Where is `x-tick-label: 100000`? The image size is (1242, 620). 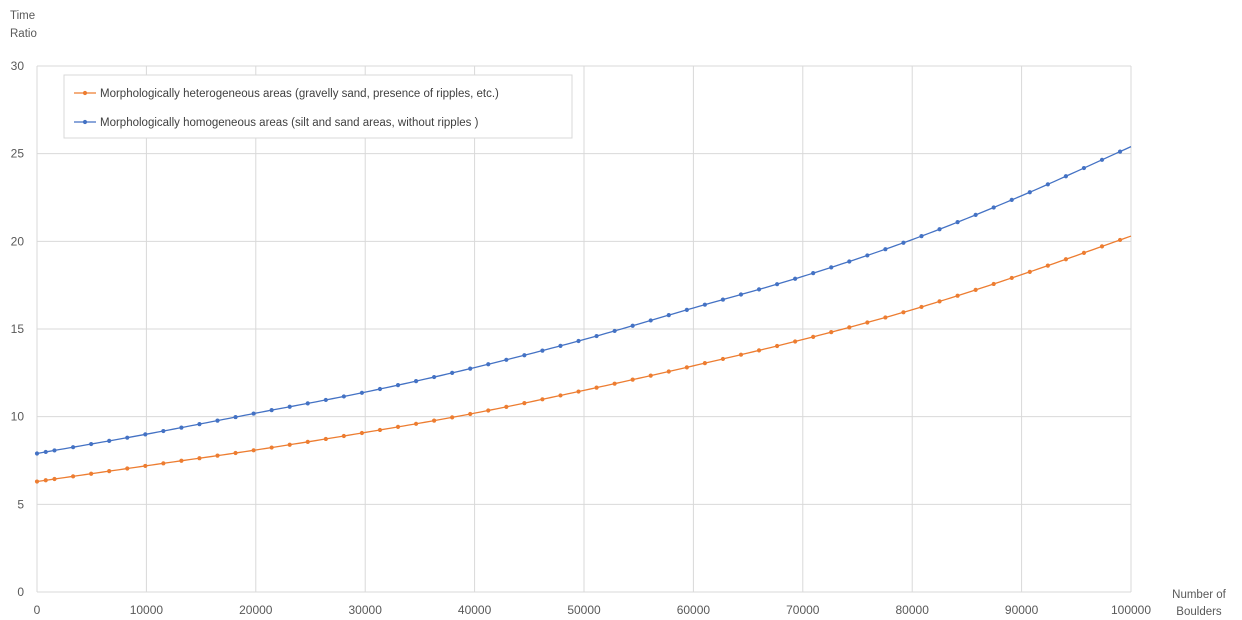 x-tick-label: 100000 is located at coordinates (1131, 610).